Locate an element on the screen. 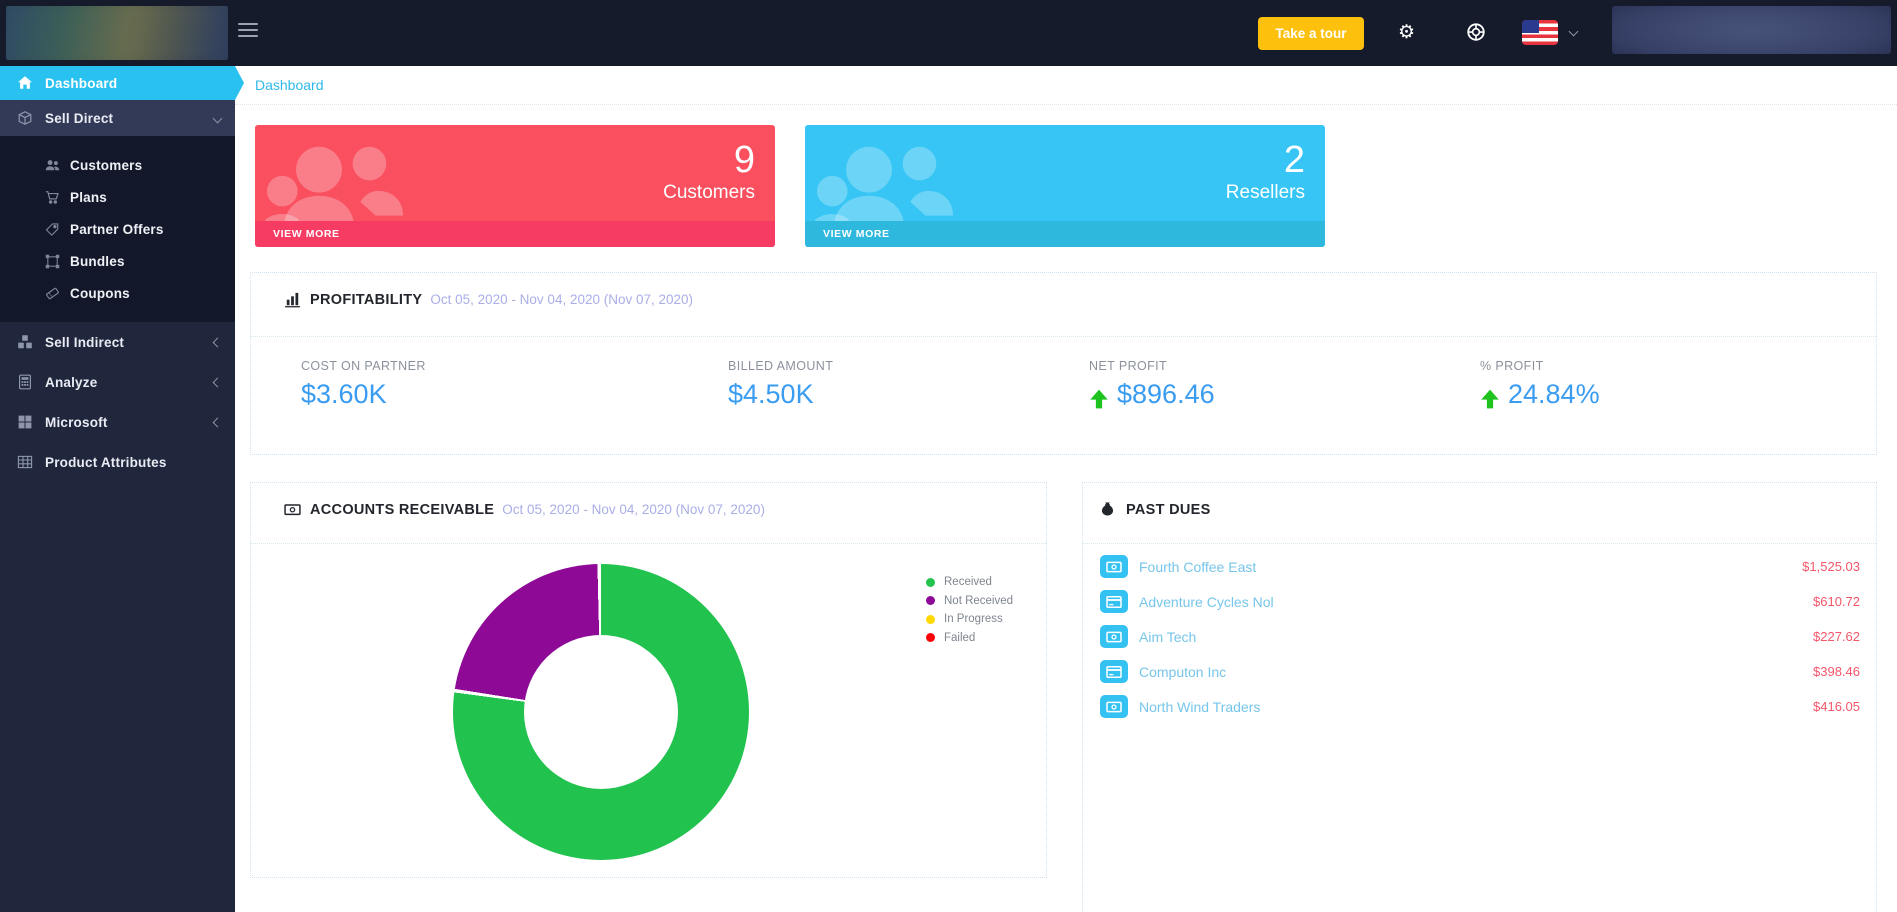 Image resolution: width=1897 pixels, height=912 pixels. bar-chart-icon is located at coordinates (292, 299).